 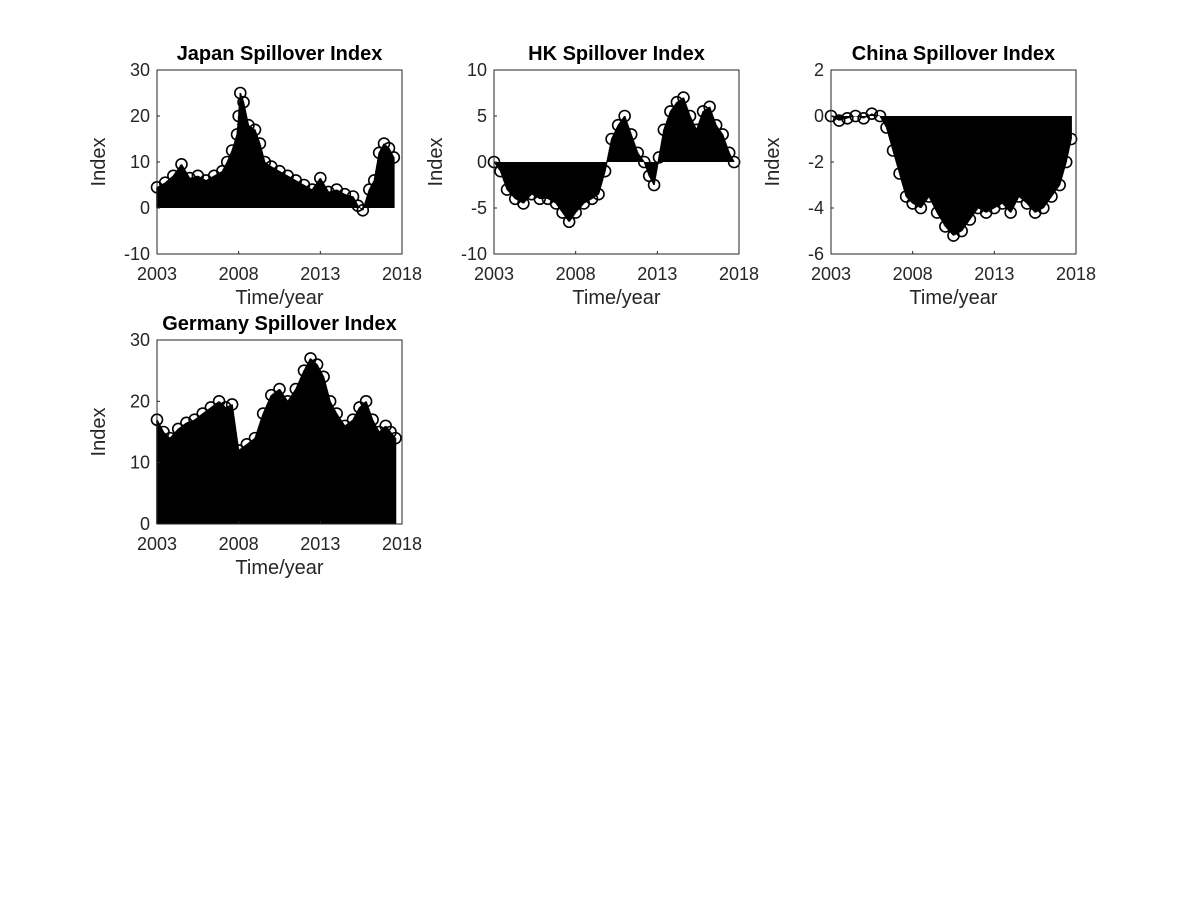 I want to click on y-tick-label: 5, so click(x=482, y=116).